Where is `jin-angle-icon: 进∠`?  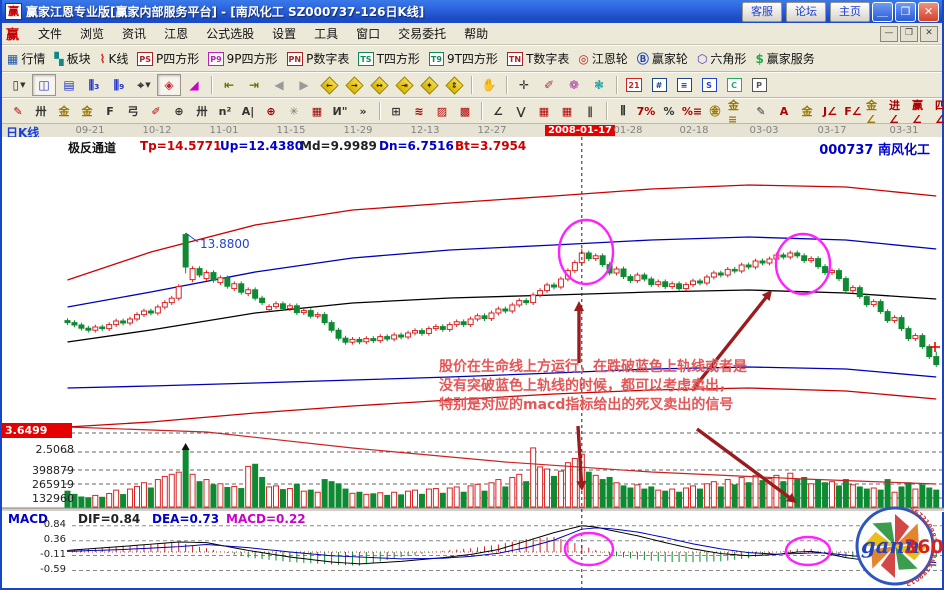 jin-angle-icon: 进∠ is located at coordinates (894, 112).